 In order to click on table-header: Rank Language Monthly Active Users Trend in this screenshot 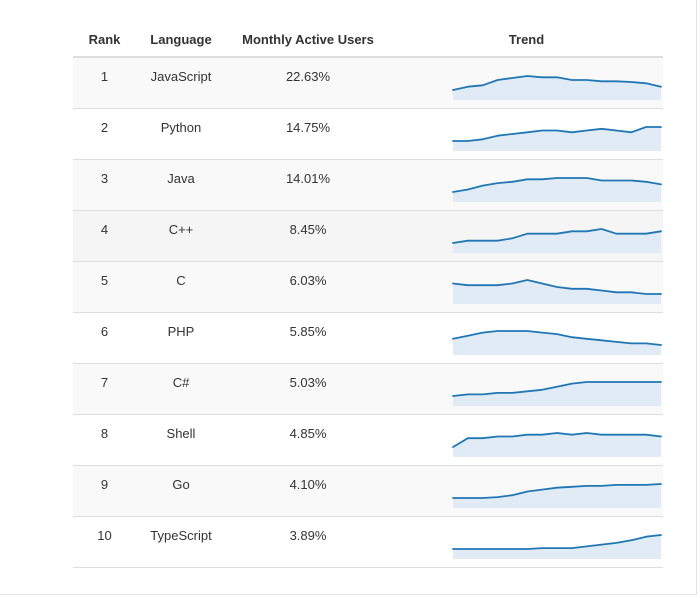, I will do `click(368, 40)`.